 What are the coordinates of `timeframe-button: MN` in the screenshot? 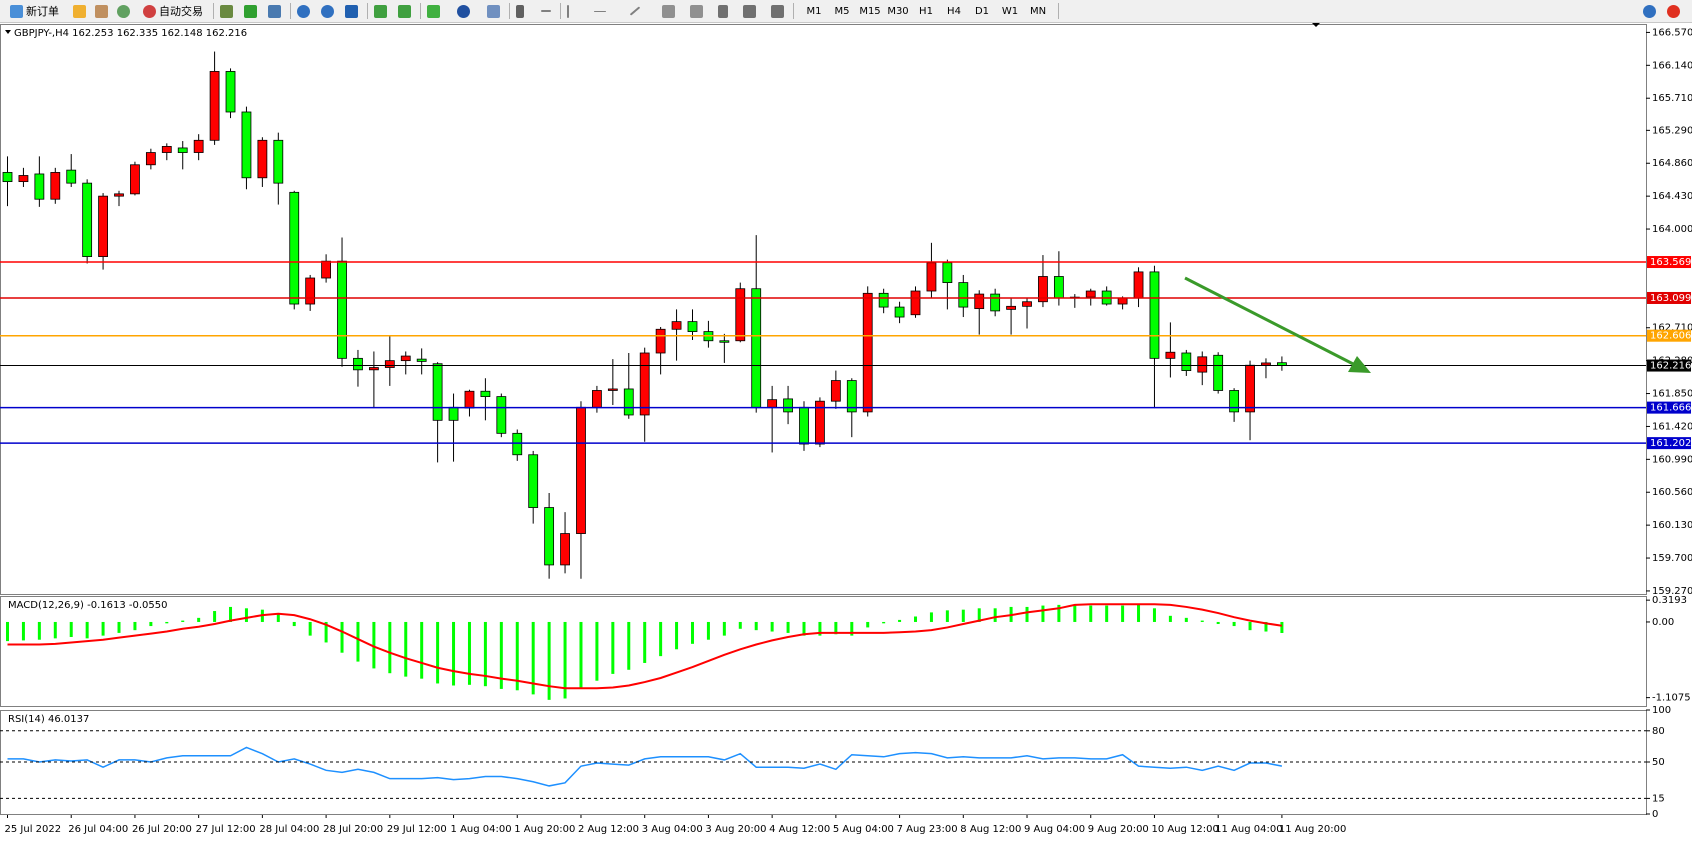 It's located at (1038, 11).